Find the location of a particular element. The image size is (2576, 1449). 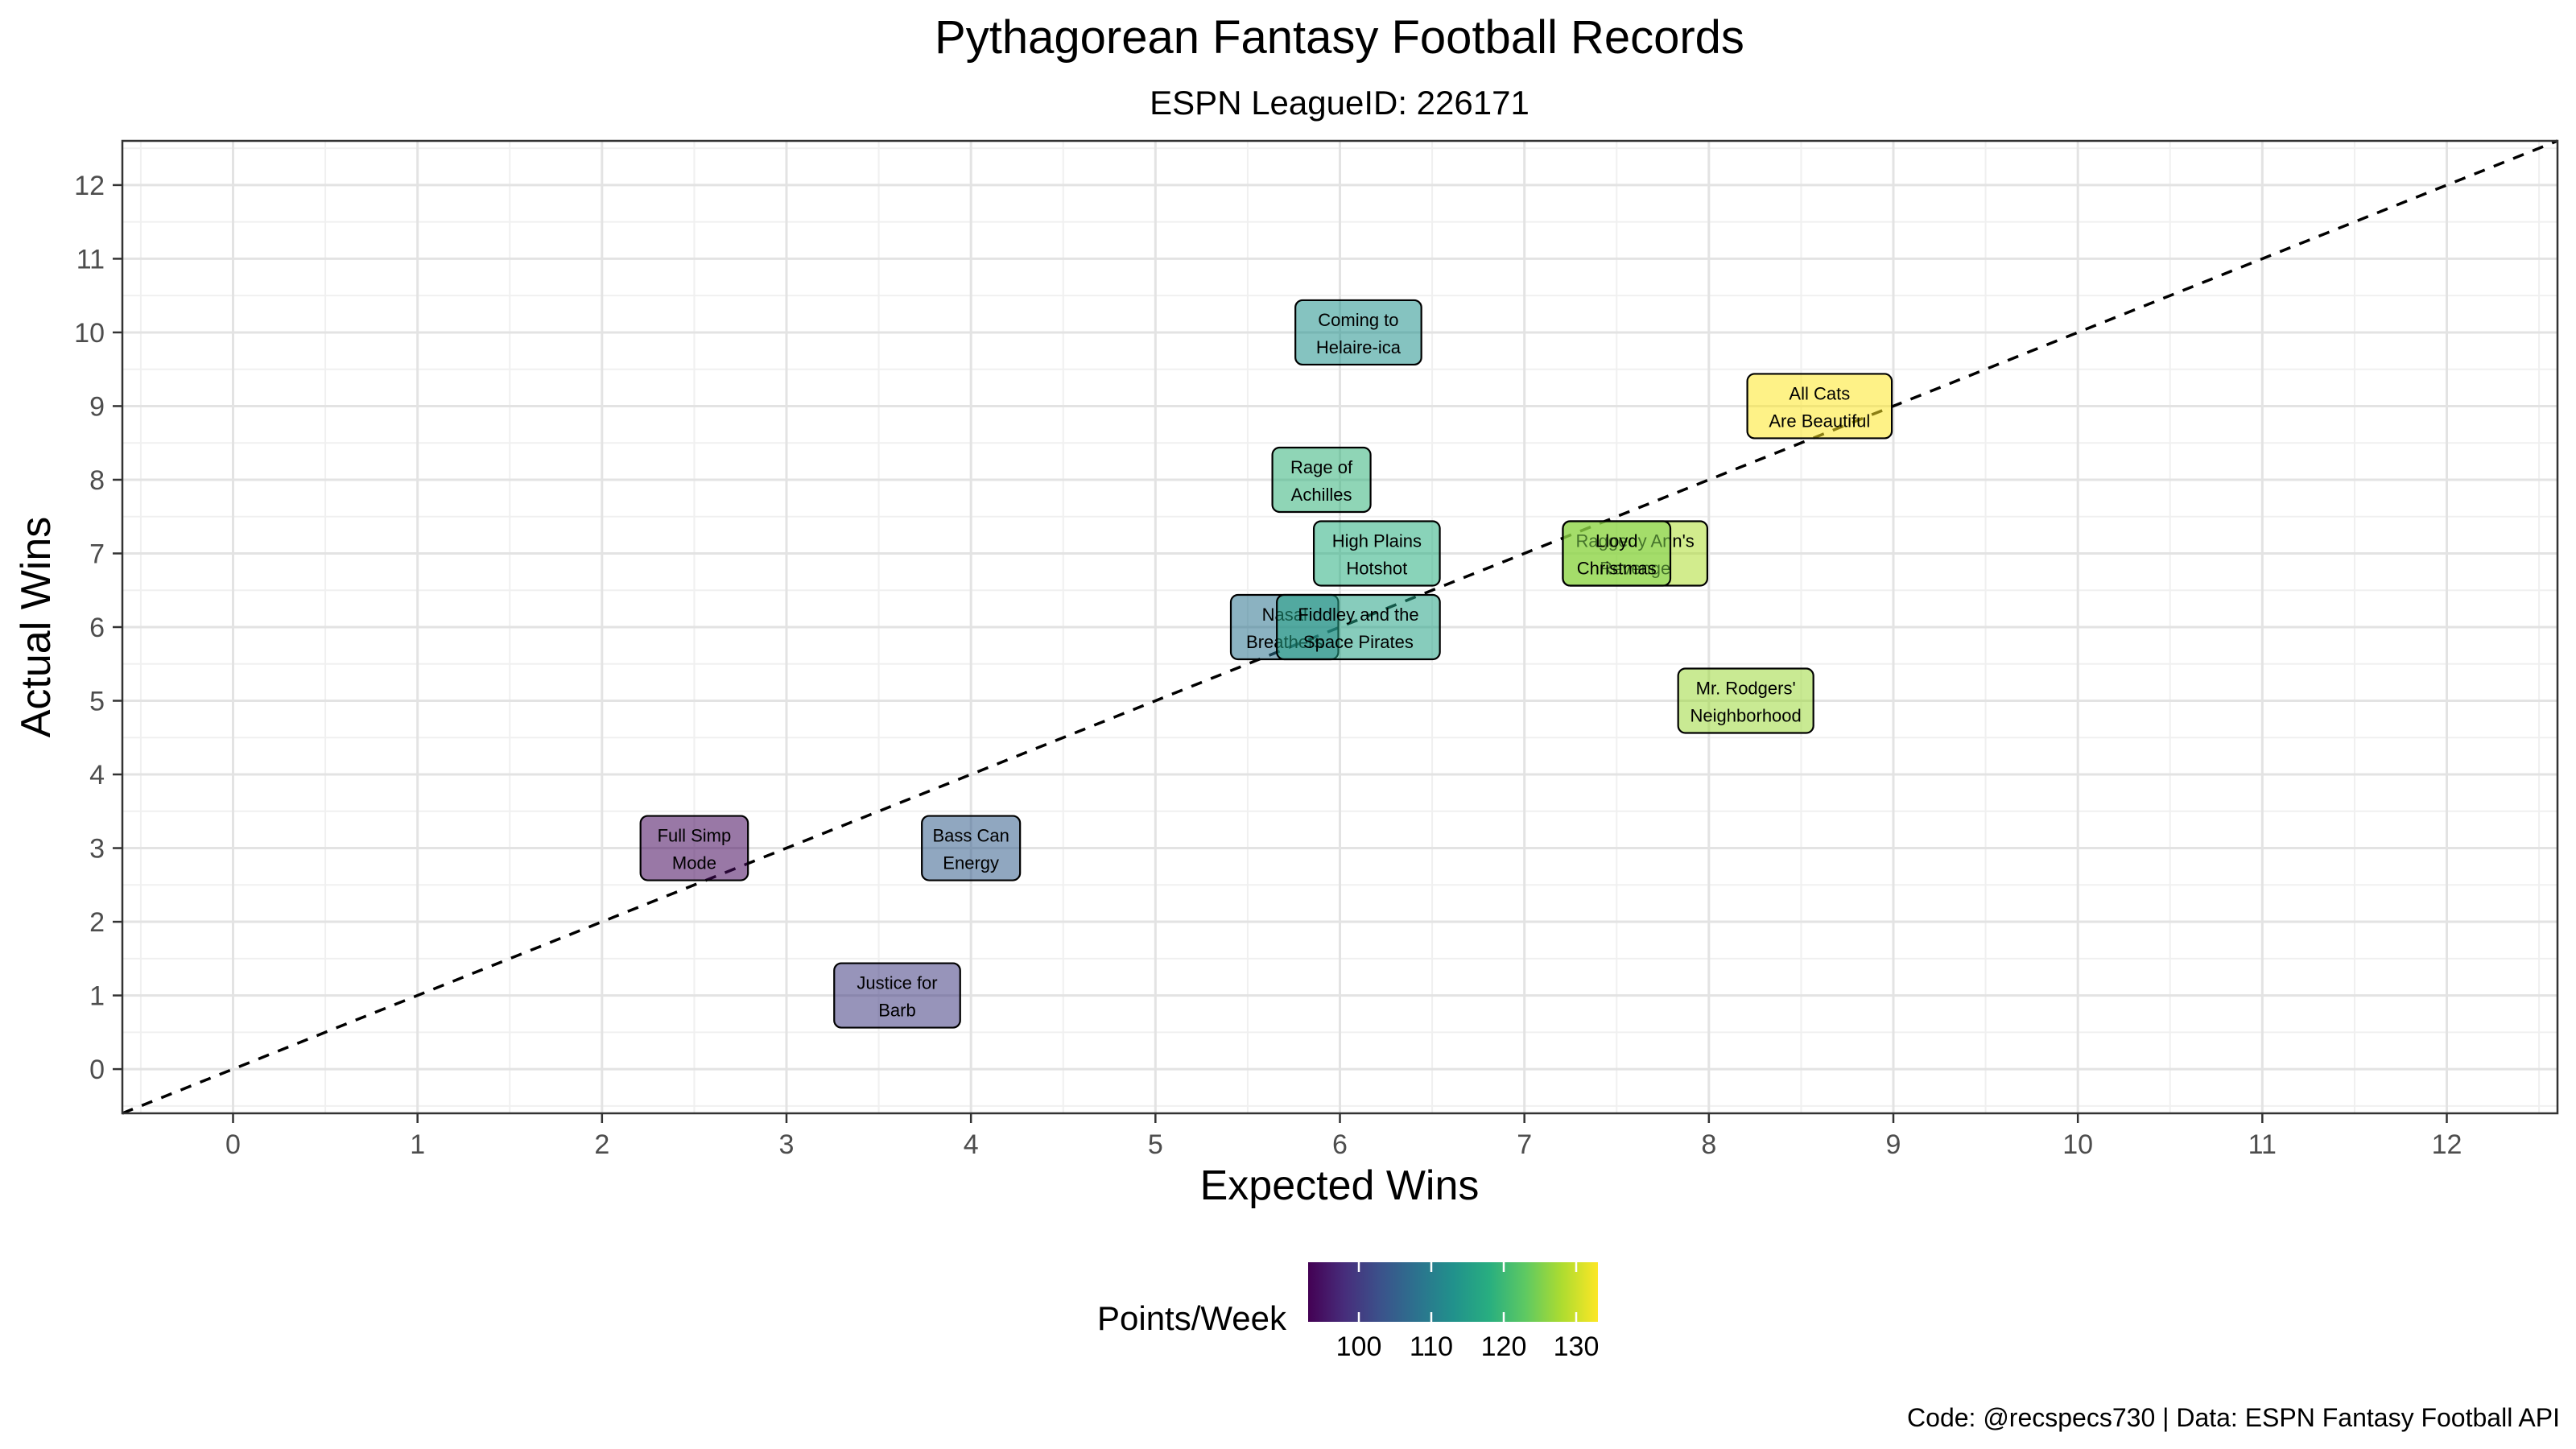

data-point: Justice for Barb is located at coordinates (897, 995).